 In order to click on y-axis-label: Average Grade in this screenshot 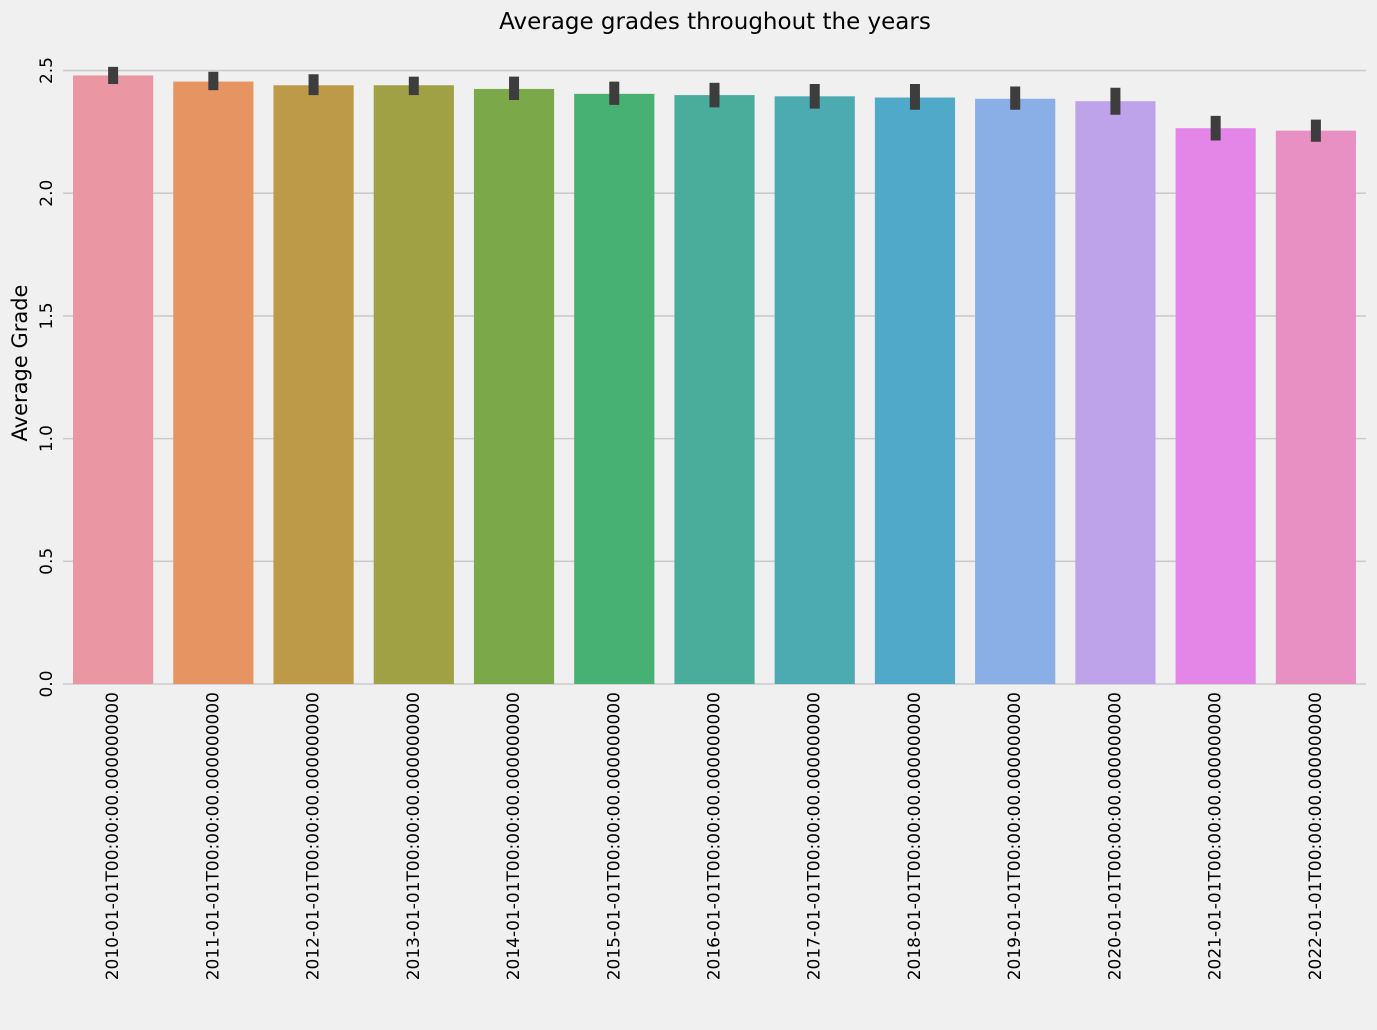, I will do `click(20, 363)`.